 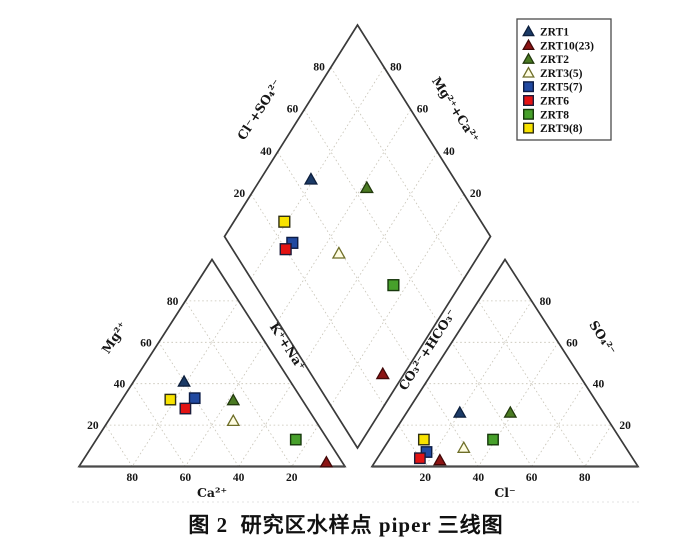 I want to click on tick-mg-40: 40, so click(x=120, y=385).